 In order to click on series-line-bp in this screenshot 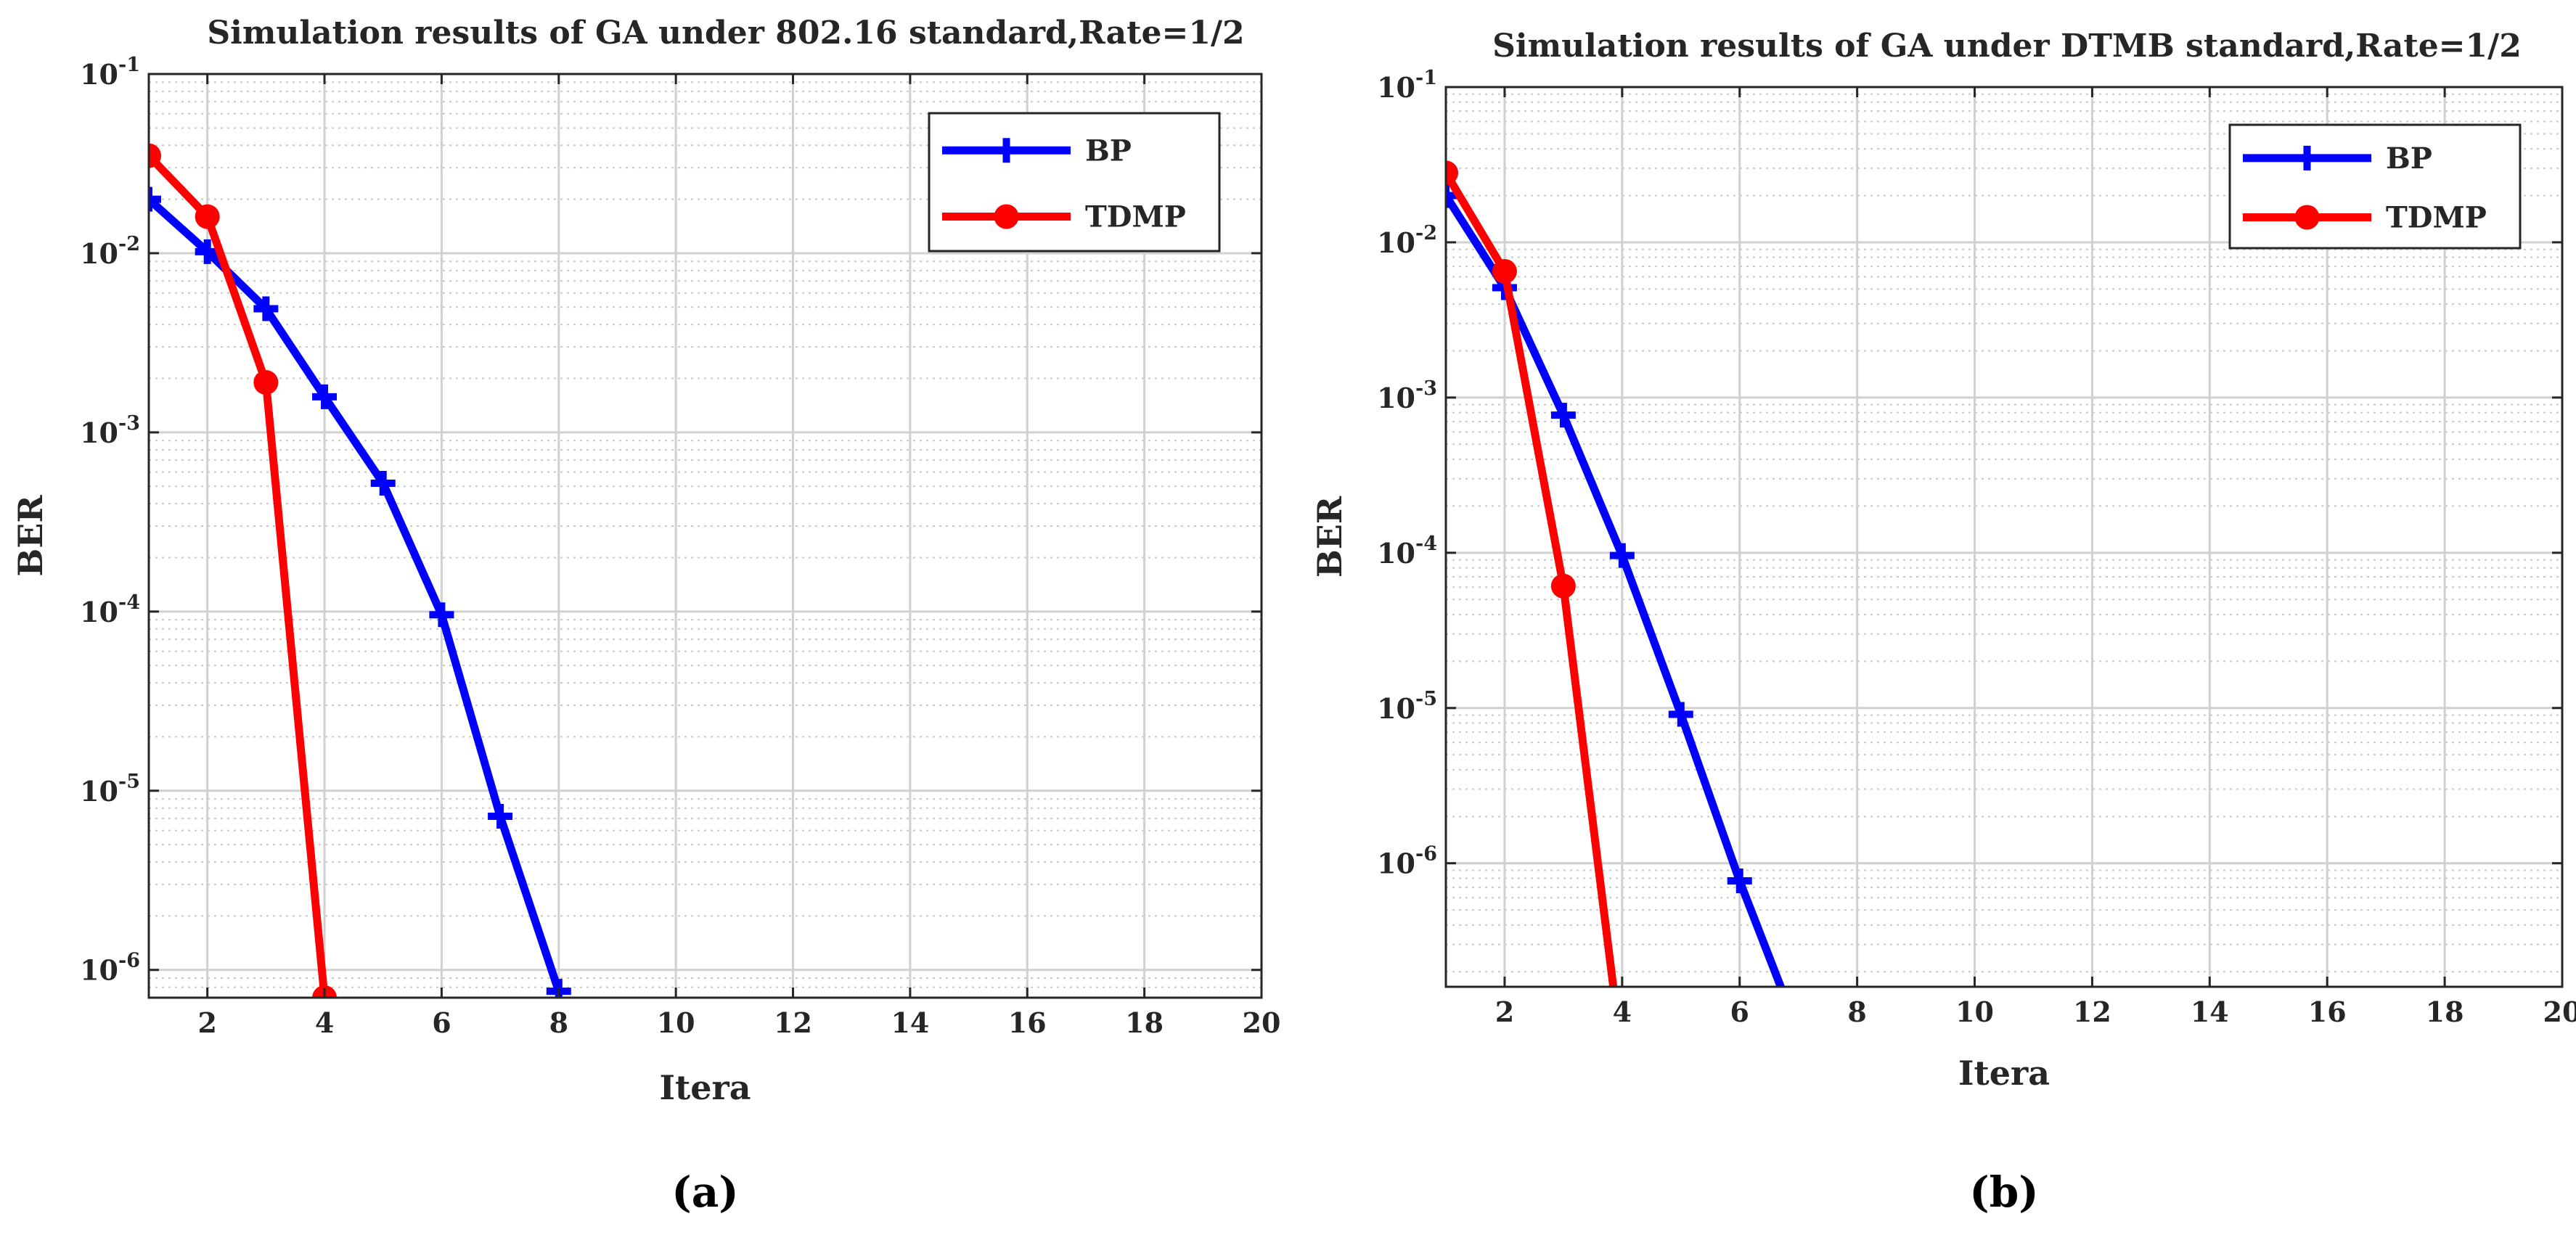, I will do `click(356, 595)`.